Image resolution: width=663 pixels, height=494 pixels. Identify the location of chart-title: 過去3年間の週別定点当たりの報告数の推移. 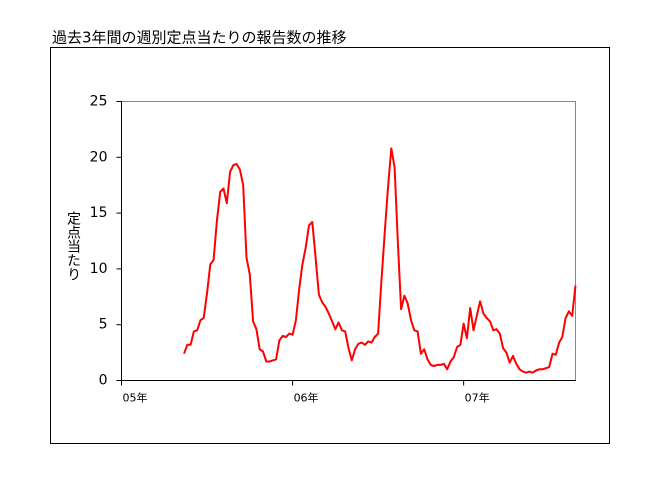
(199, 38).